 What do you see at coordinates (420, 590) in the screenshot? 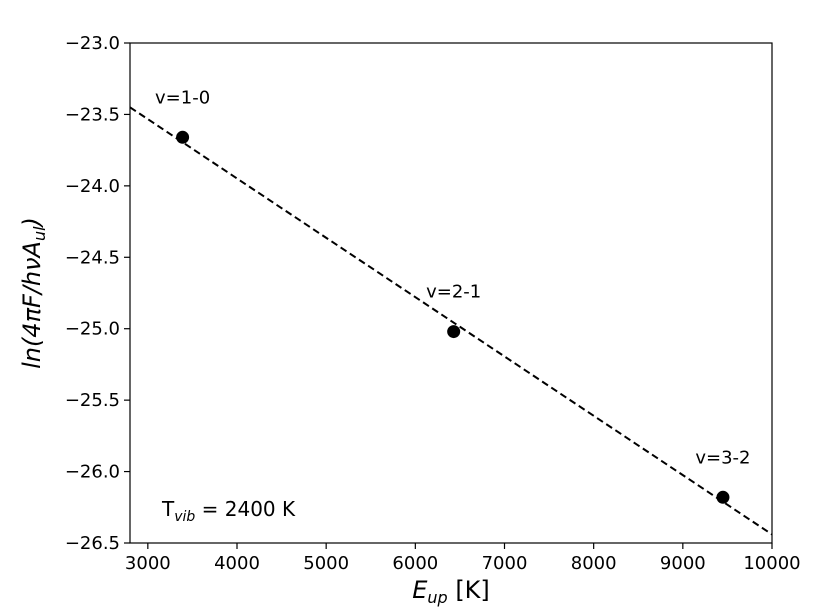
I see `x-axis-label-main: E` at bounding box center [420, 590].